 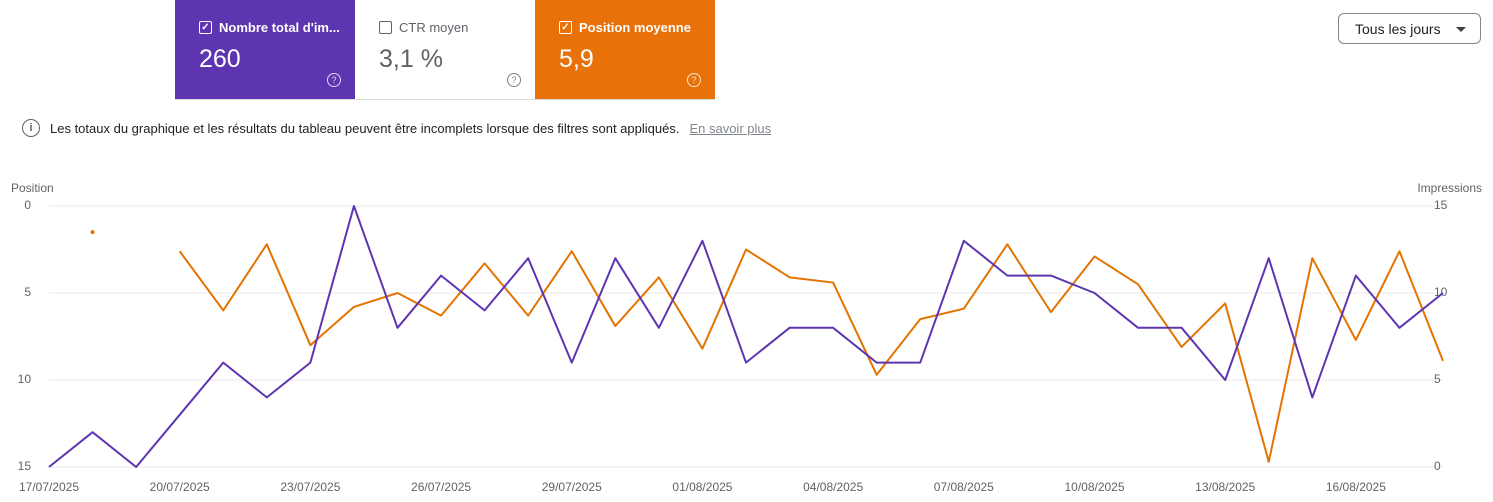 I want to click on y2-tick-label: 10, so click(x=1441, y=292).